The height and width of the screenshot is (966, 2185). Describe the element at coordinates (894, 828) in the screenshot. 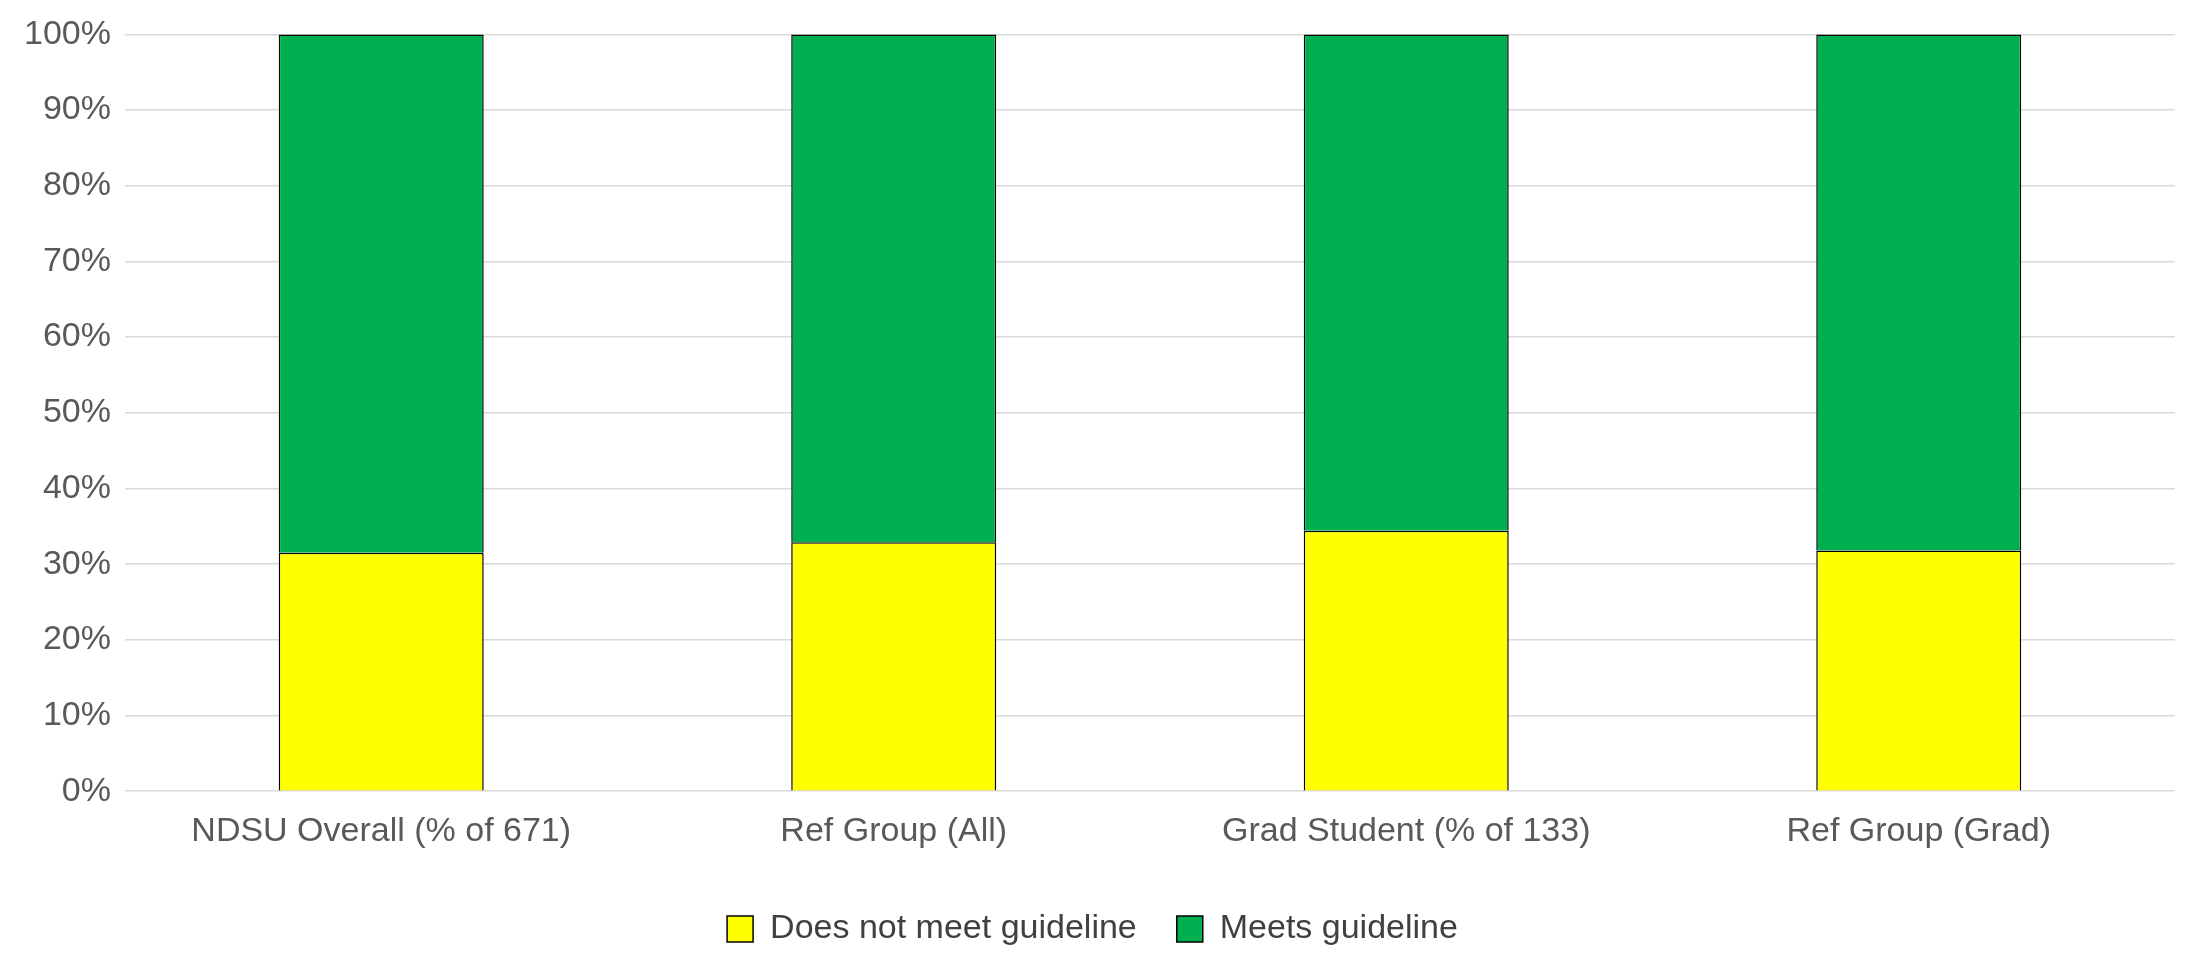

I see `x-tick-label: Ref Group (All)` at that location.